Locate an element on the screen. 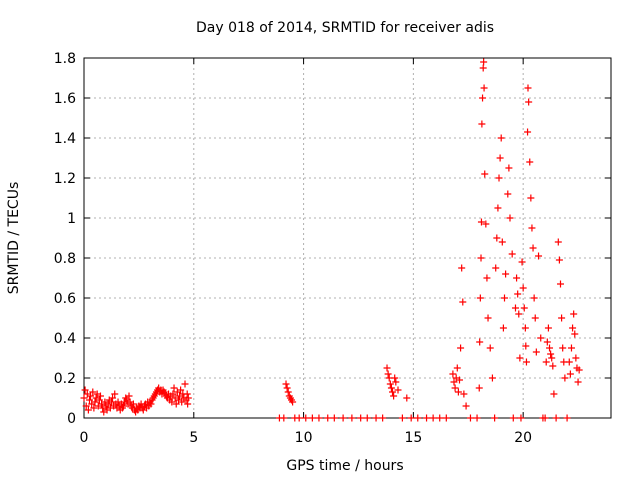  x-tick-label: 5 is located at coordinates (193, 438).